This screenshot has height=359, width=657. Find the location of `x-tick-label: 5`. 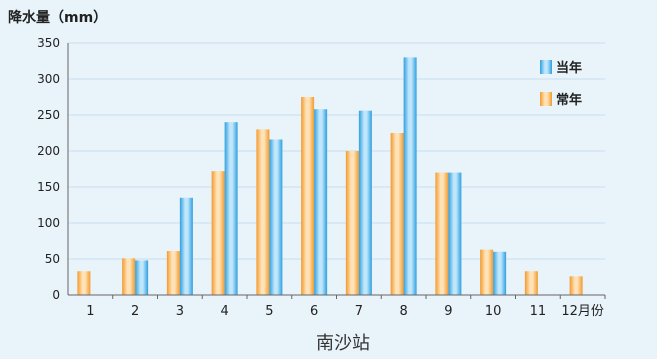

x-tick-label: 5 is located at coordinates (269, 311).